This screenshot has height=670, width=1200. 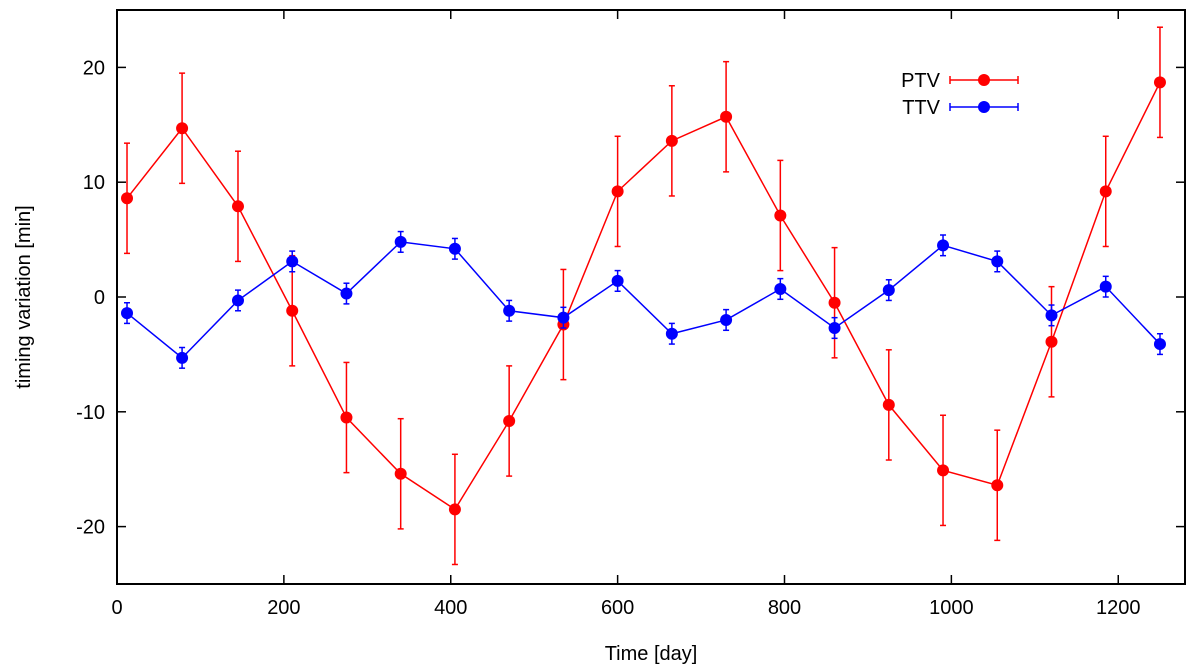 What do you see at coordinates (921, 81) in the screenshot?
I see `legend-label-ptv: PTV` at bounding box center [921, 81].